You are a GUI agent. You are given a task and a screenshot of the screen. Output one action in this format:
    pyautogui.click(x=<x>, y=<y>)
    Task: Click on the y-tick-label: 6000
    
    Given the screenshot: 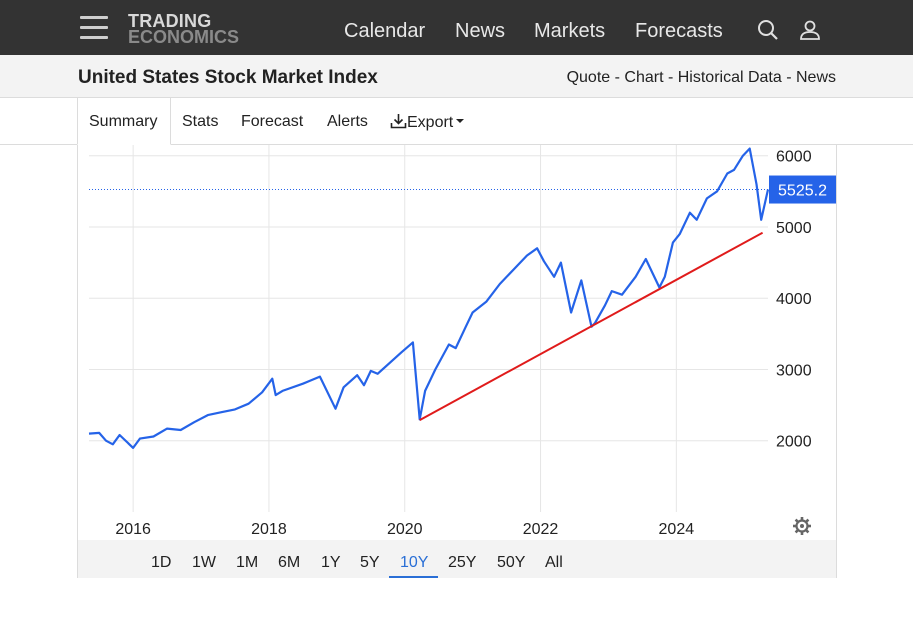 What is the action you would take?
    pyautogui.click(x=794, y=157)
    